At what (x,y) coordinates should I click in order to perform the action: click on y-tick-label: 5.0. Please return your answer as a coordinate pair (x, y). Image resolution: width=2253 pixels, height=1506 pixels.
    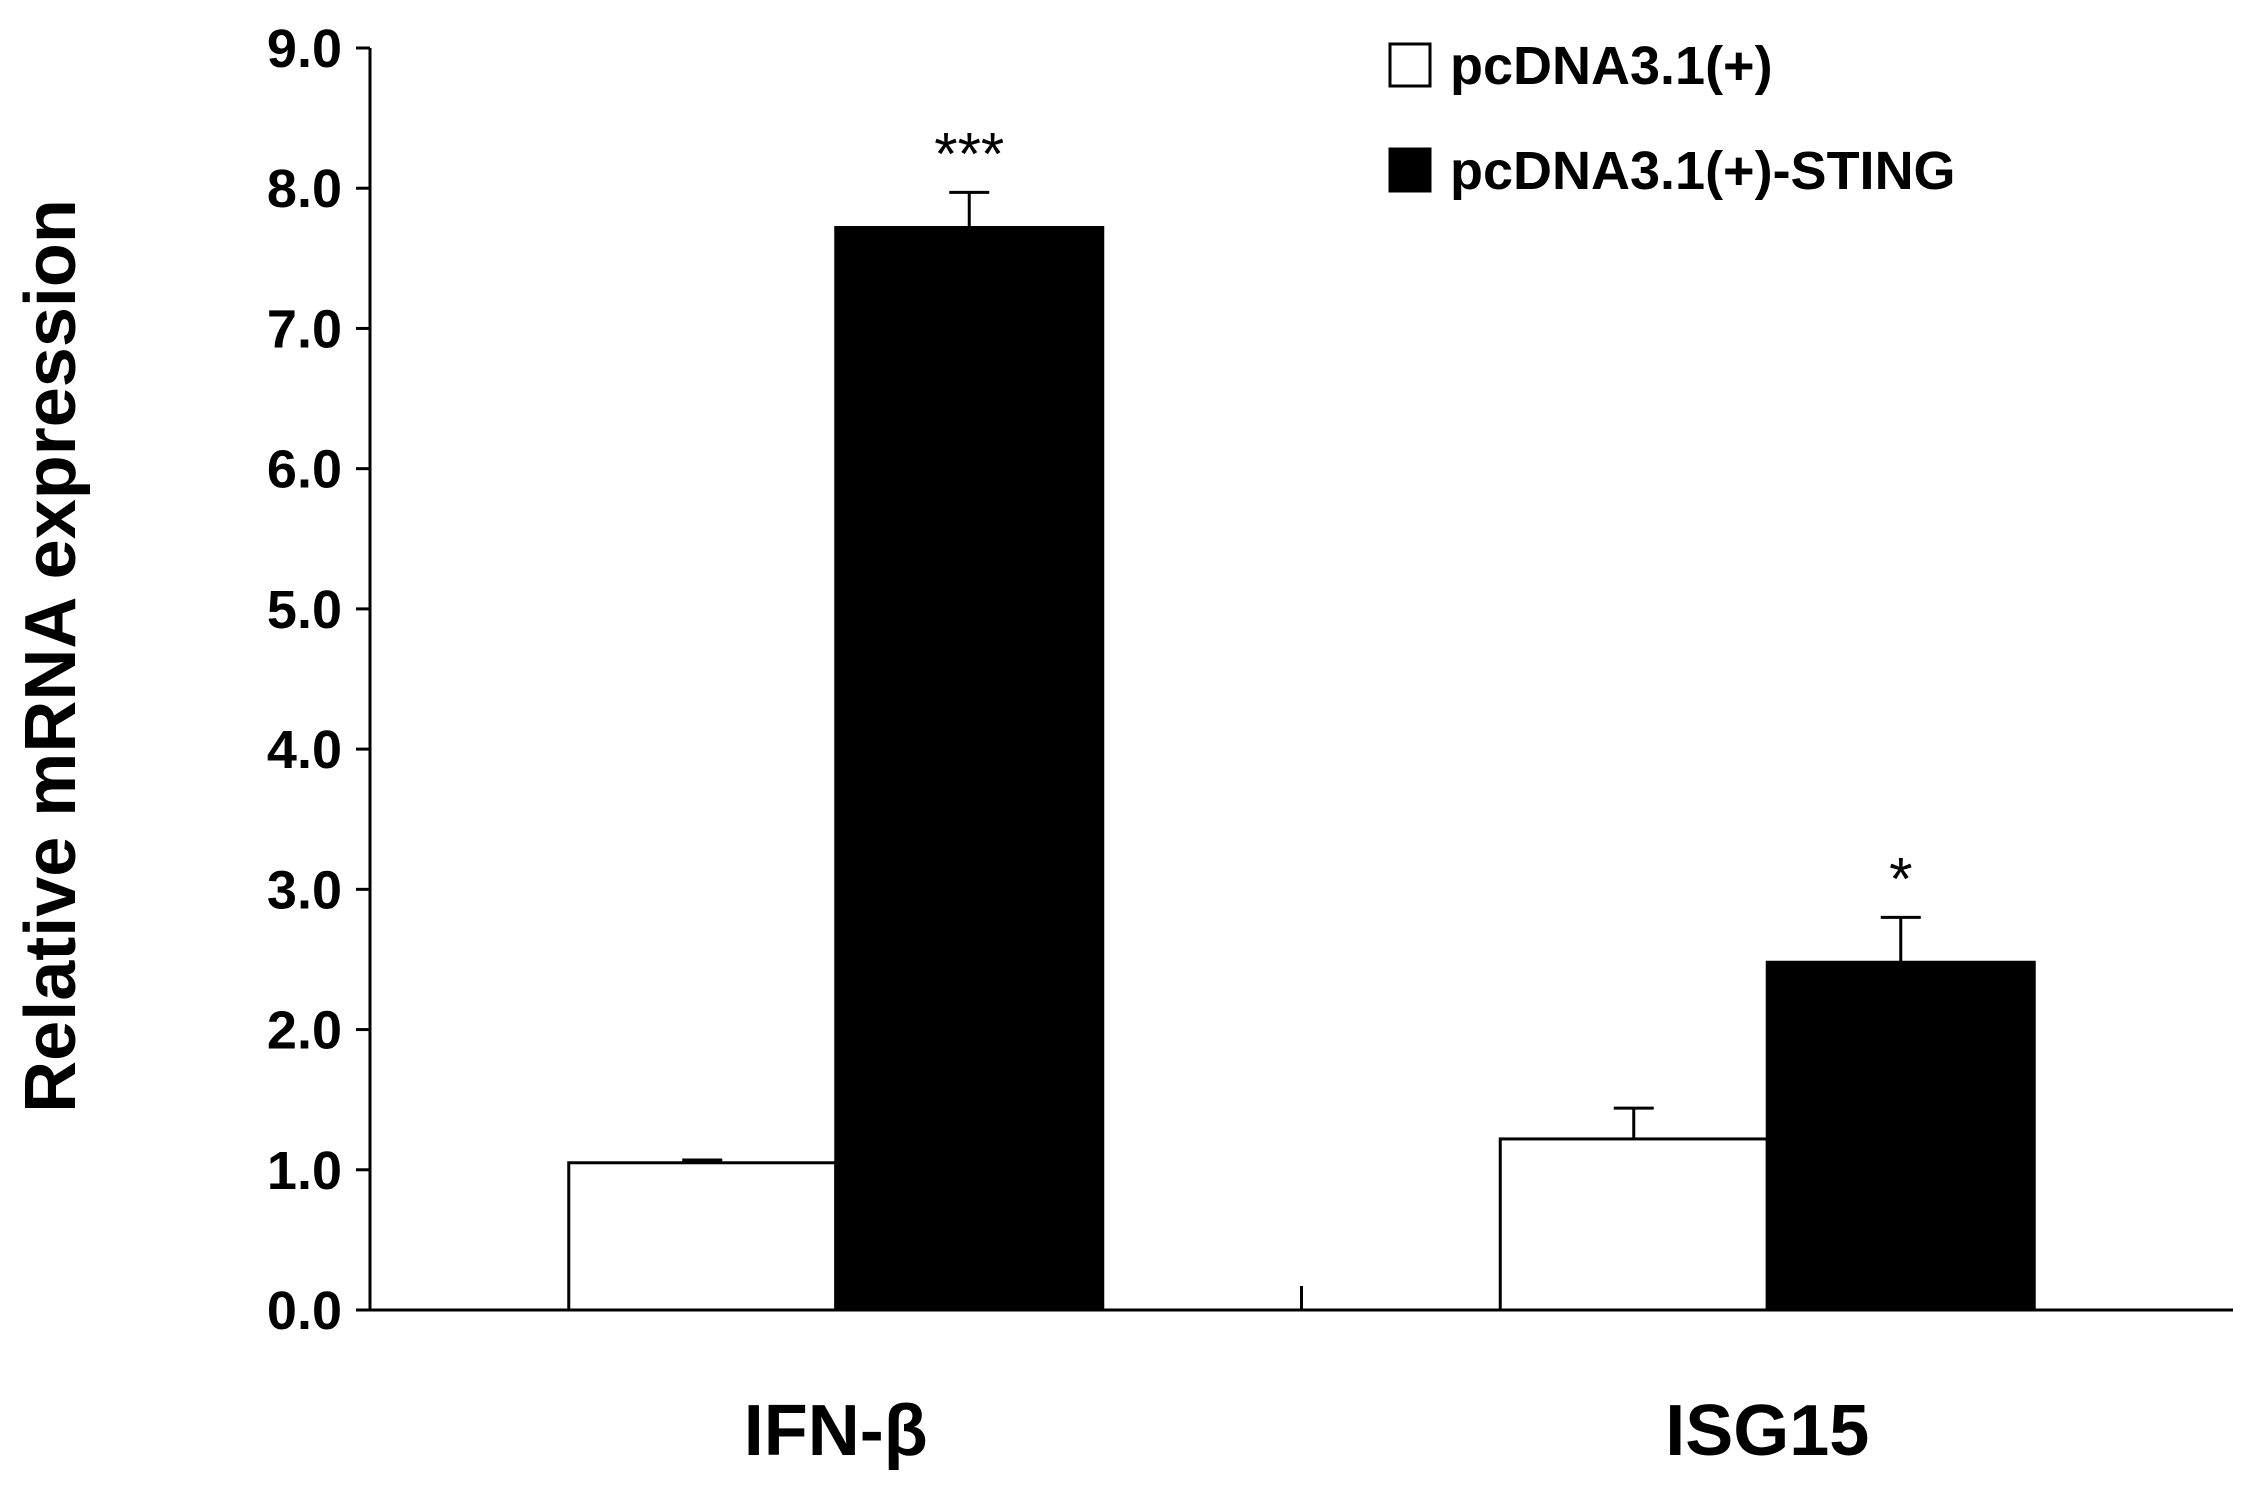
    Looking at the image, I should click on (304, 610).